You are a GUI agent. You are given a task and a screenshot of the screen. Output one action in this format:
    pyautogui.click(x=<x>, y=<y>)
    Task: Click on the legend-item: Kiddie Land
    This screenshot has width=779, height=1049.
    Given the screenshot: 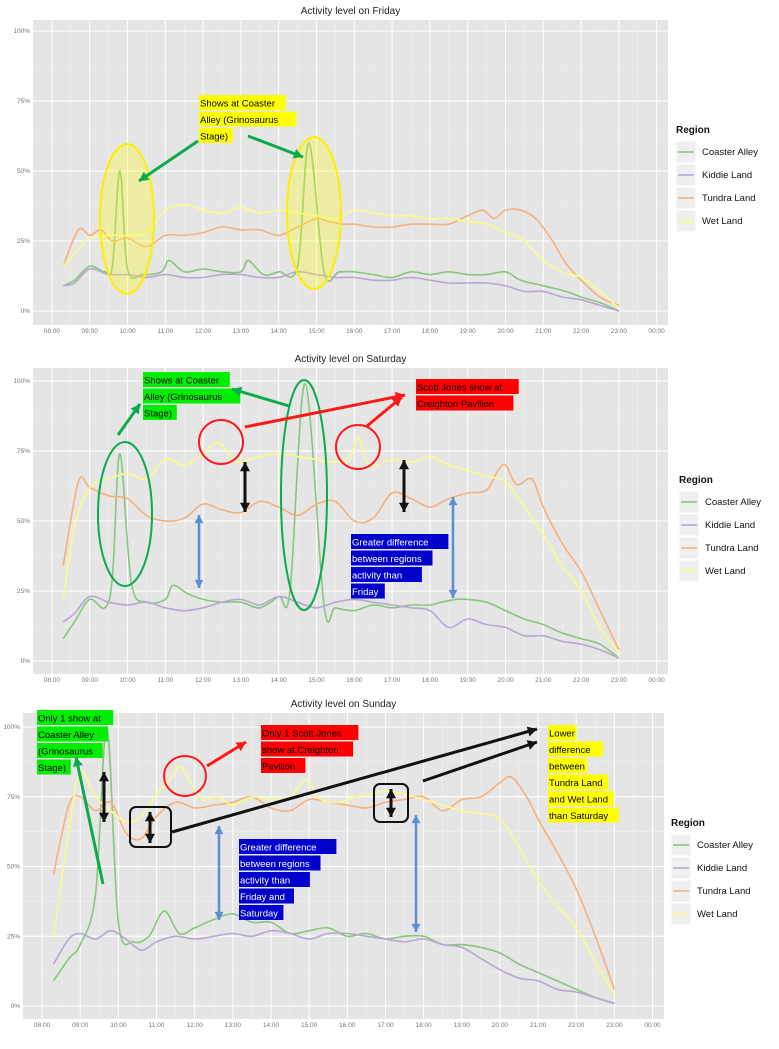 What is the action you would take?
    pyautogui.click(x=730, y=525)
    